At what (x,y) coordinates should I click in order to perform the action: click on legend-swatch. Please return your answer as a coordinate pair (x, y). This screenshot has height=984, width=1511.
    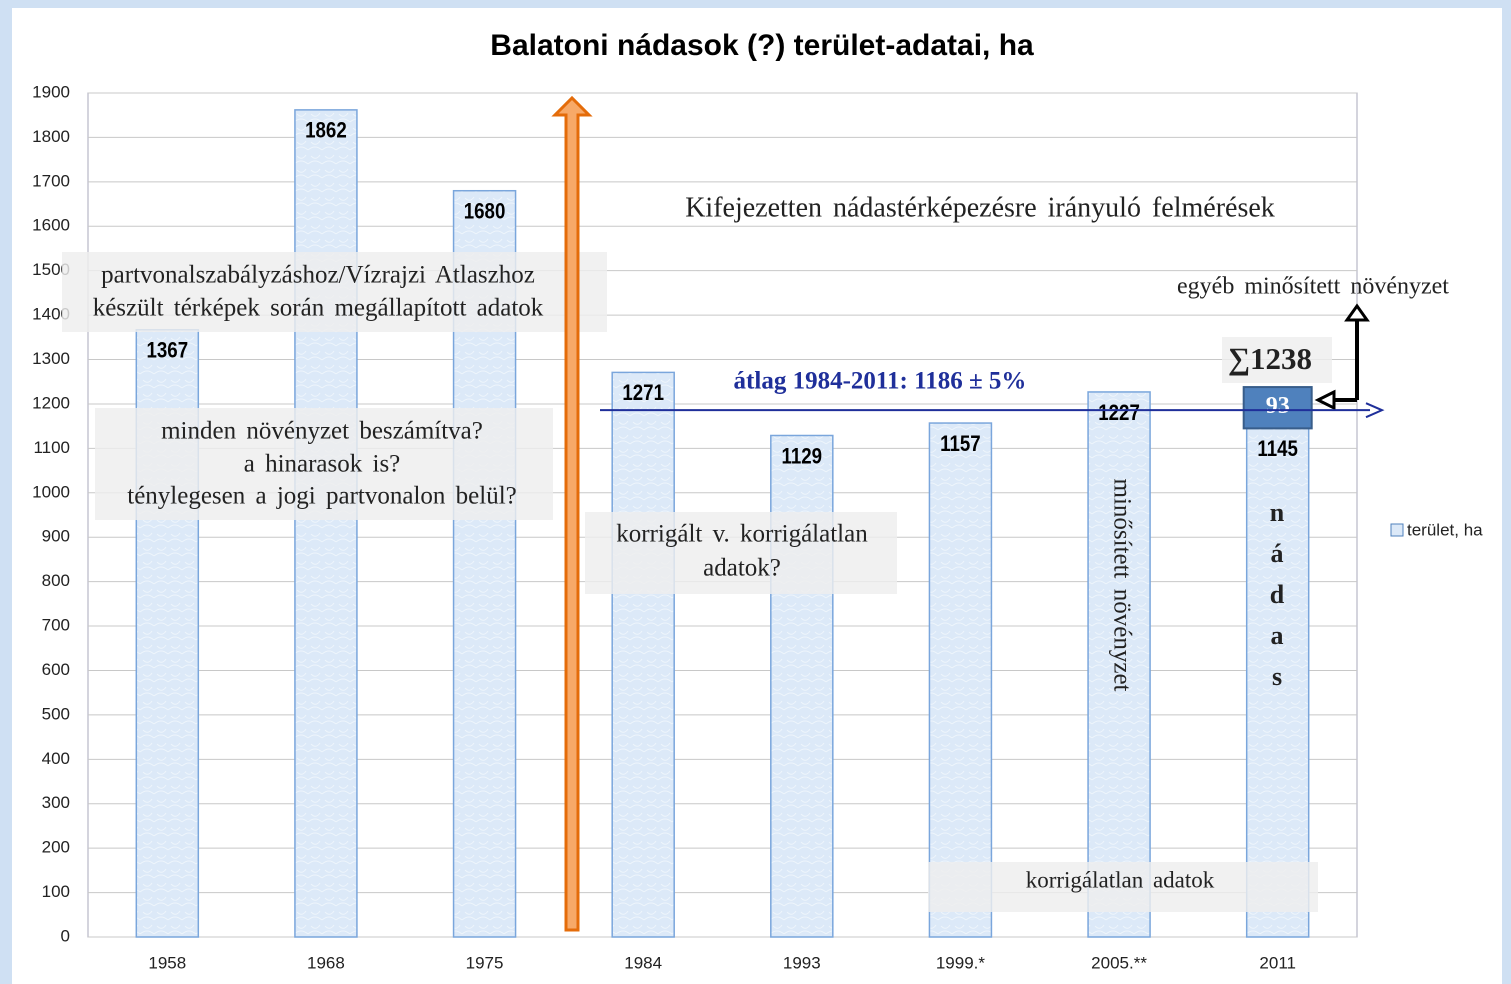
    Looking at the image, I should click on (1397, 530).